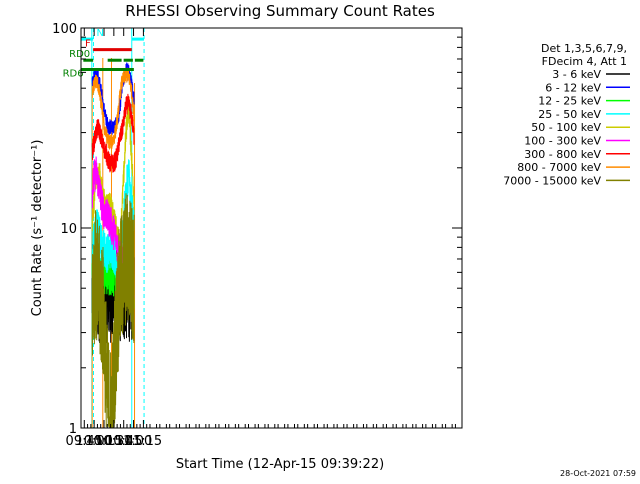 The width and height of the screenshot is (640, 484). Describe the element at coordinates (103, 441) in the screenshot. I see `x-tick-label-2: 10:15` at that location.